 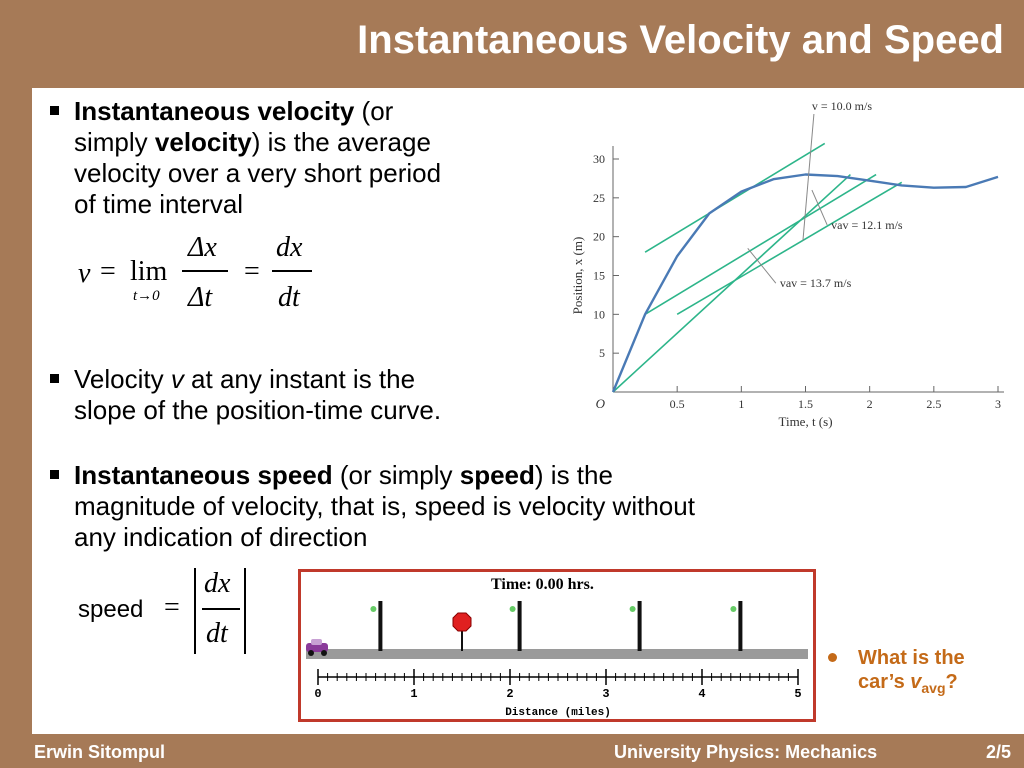 What do you see at coordinates (832, 657) in the screenshot?
I see `question-bullet` at bounding box center [832, 657].